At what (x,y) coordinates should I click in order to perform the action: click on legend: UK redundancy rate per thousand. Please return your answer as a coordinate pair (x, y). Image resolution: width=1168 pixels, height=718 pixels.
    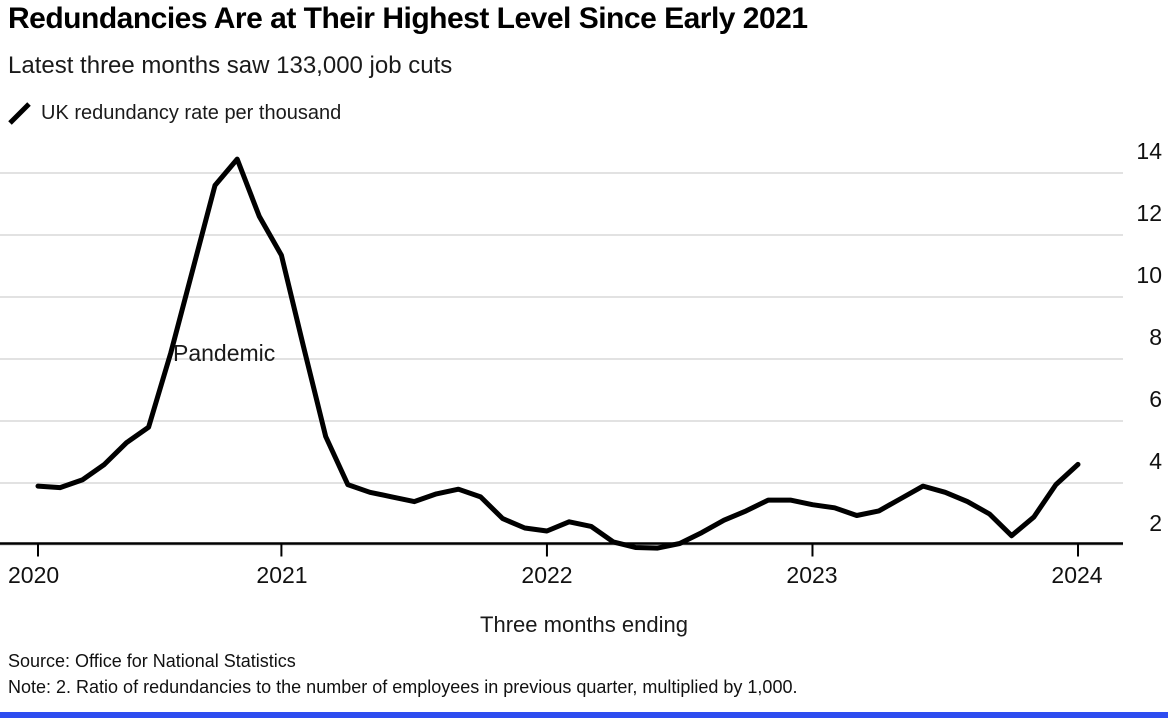
    Looking at the image, I should click on (174, 113).